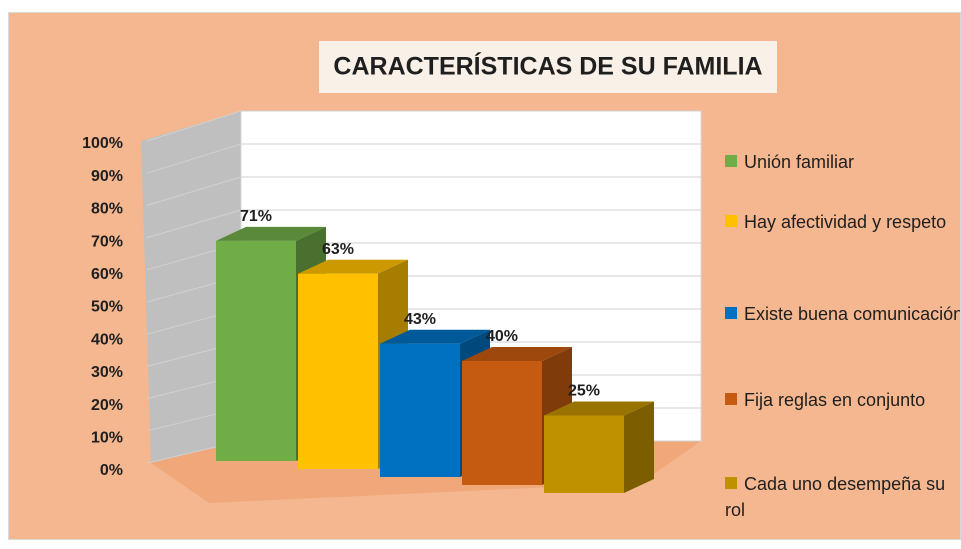 Image resolution: width=961 pixels, height=549 pixels. Describe the element at coordinates (107, 372) in the screenshot. I see `y-tick-label: 30%` at that location.